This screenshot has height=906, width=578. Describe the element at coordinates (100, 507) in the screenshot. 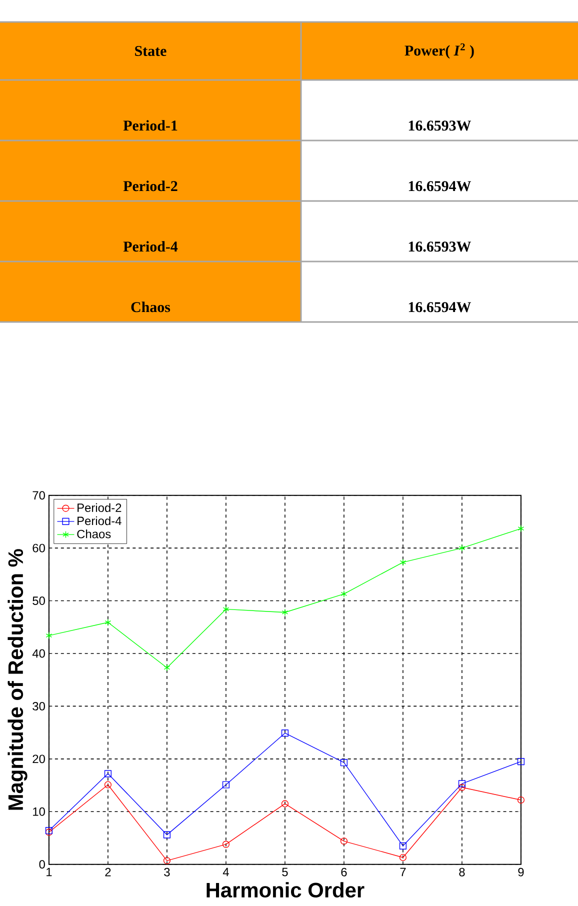

I see `legend-label: Period-2` at that location.